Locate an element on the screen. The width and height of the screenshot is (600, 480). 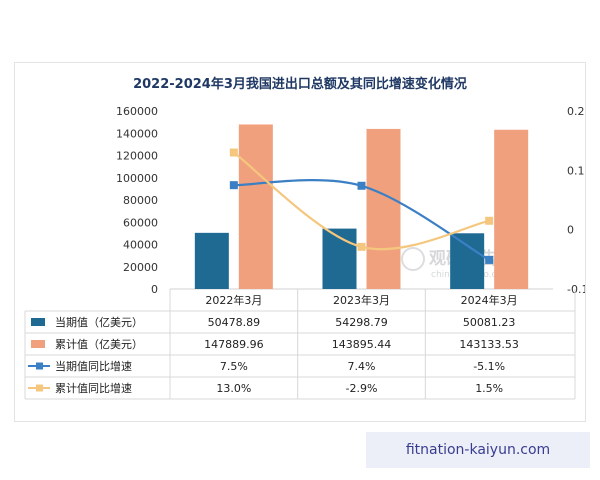
table-header-category: 2023年3月 is located at coordinates (361, 300).